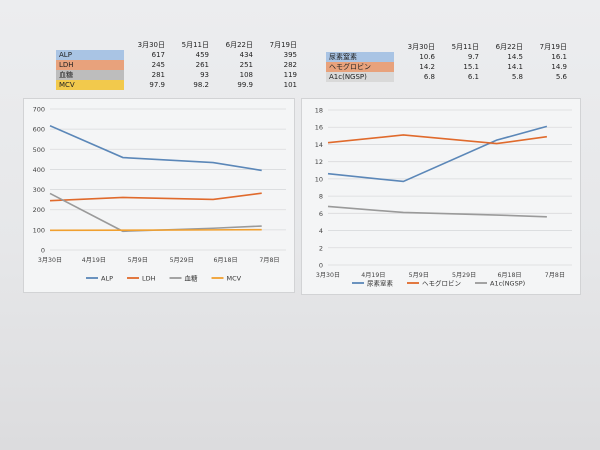 The height and width of the screenshot is (450, 600). What do you see at coordinates (427, 67) in the screenshot?
I see `table-cell: 14.2` at bounding box center [427, 67].